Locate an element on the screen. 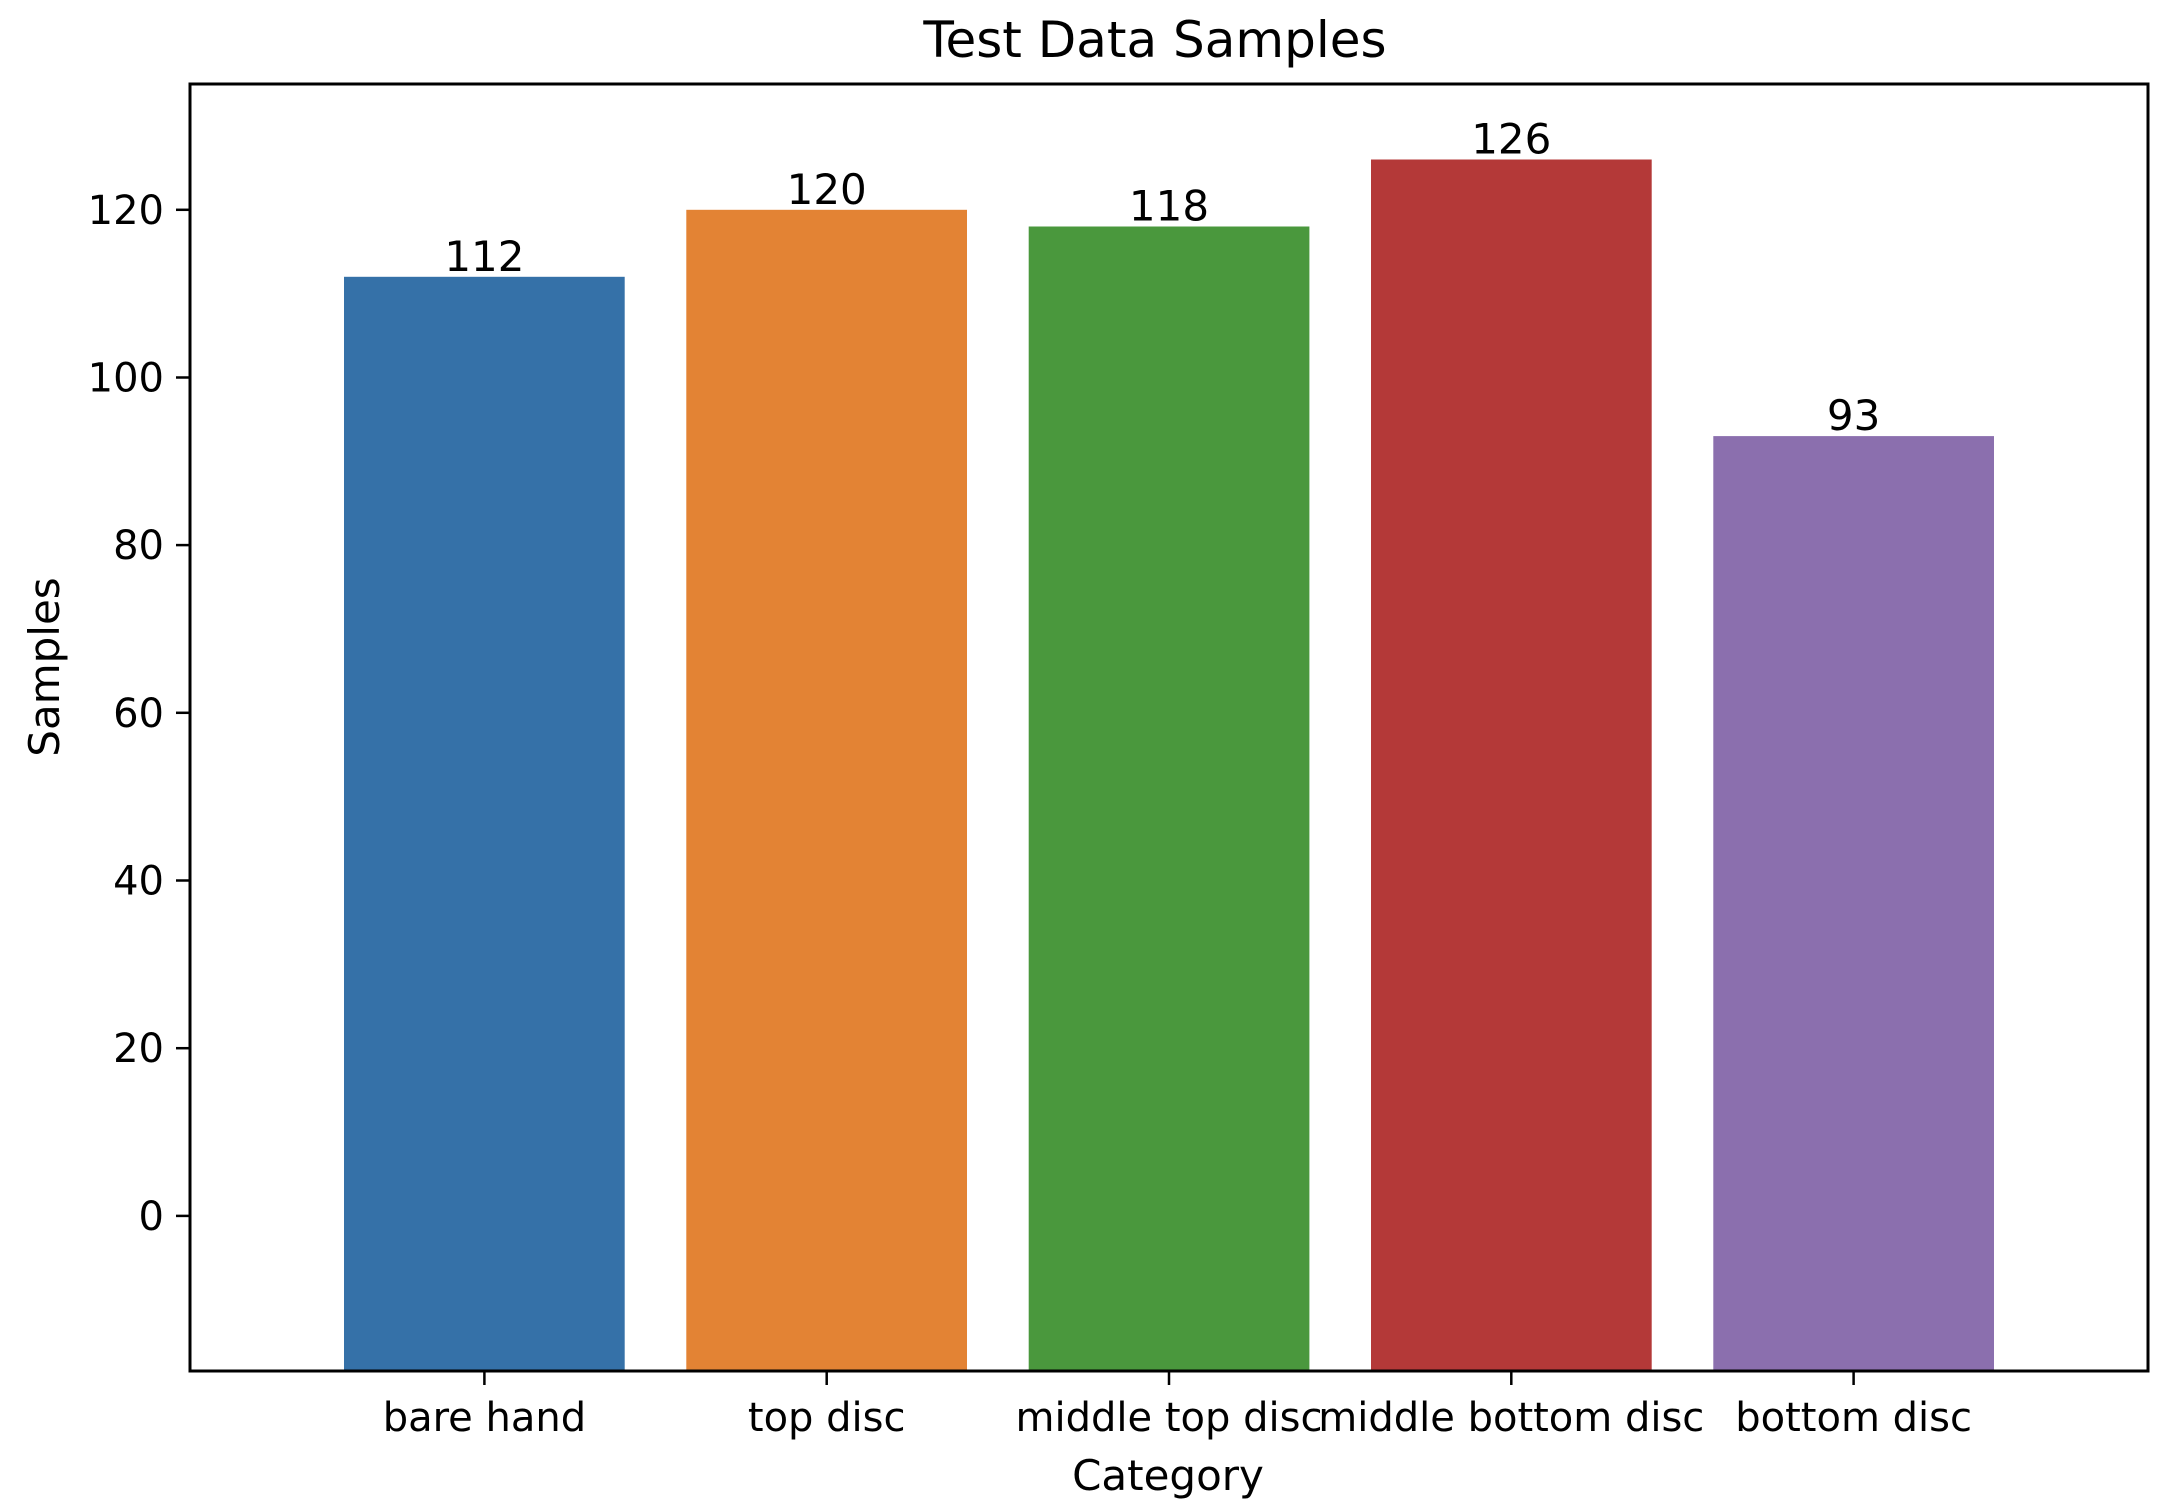 The width and height of the screenshot is (2168, 1510). y-tick-label: 60 is located at coordinates (138, 714).